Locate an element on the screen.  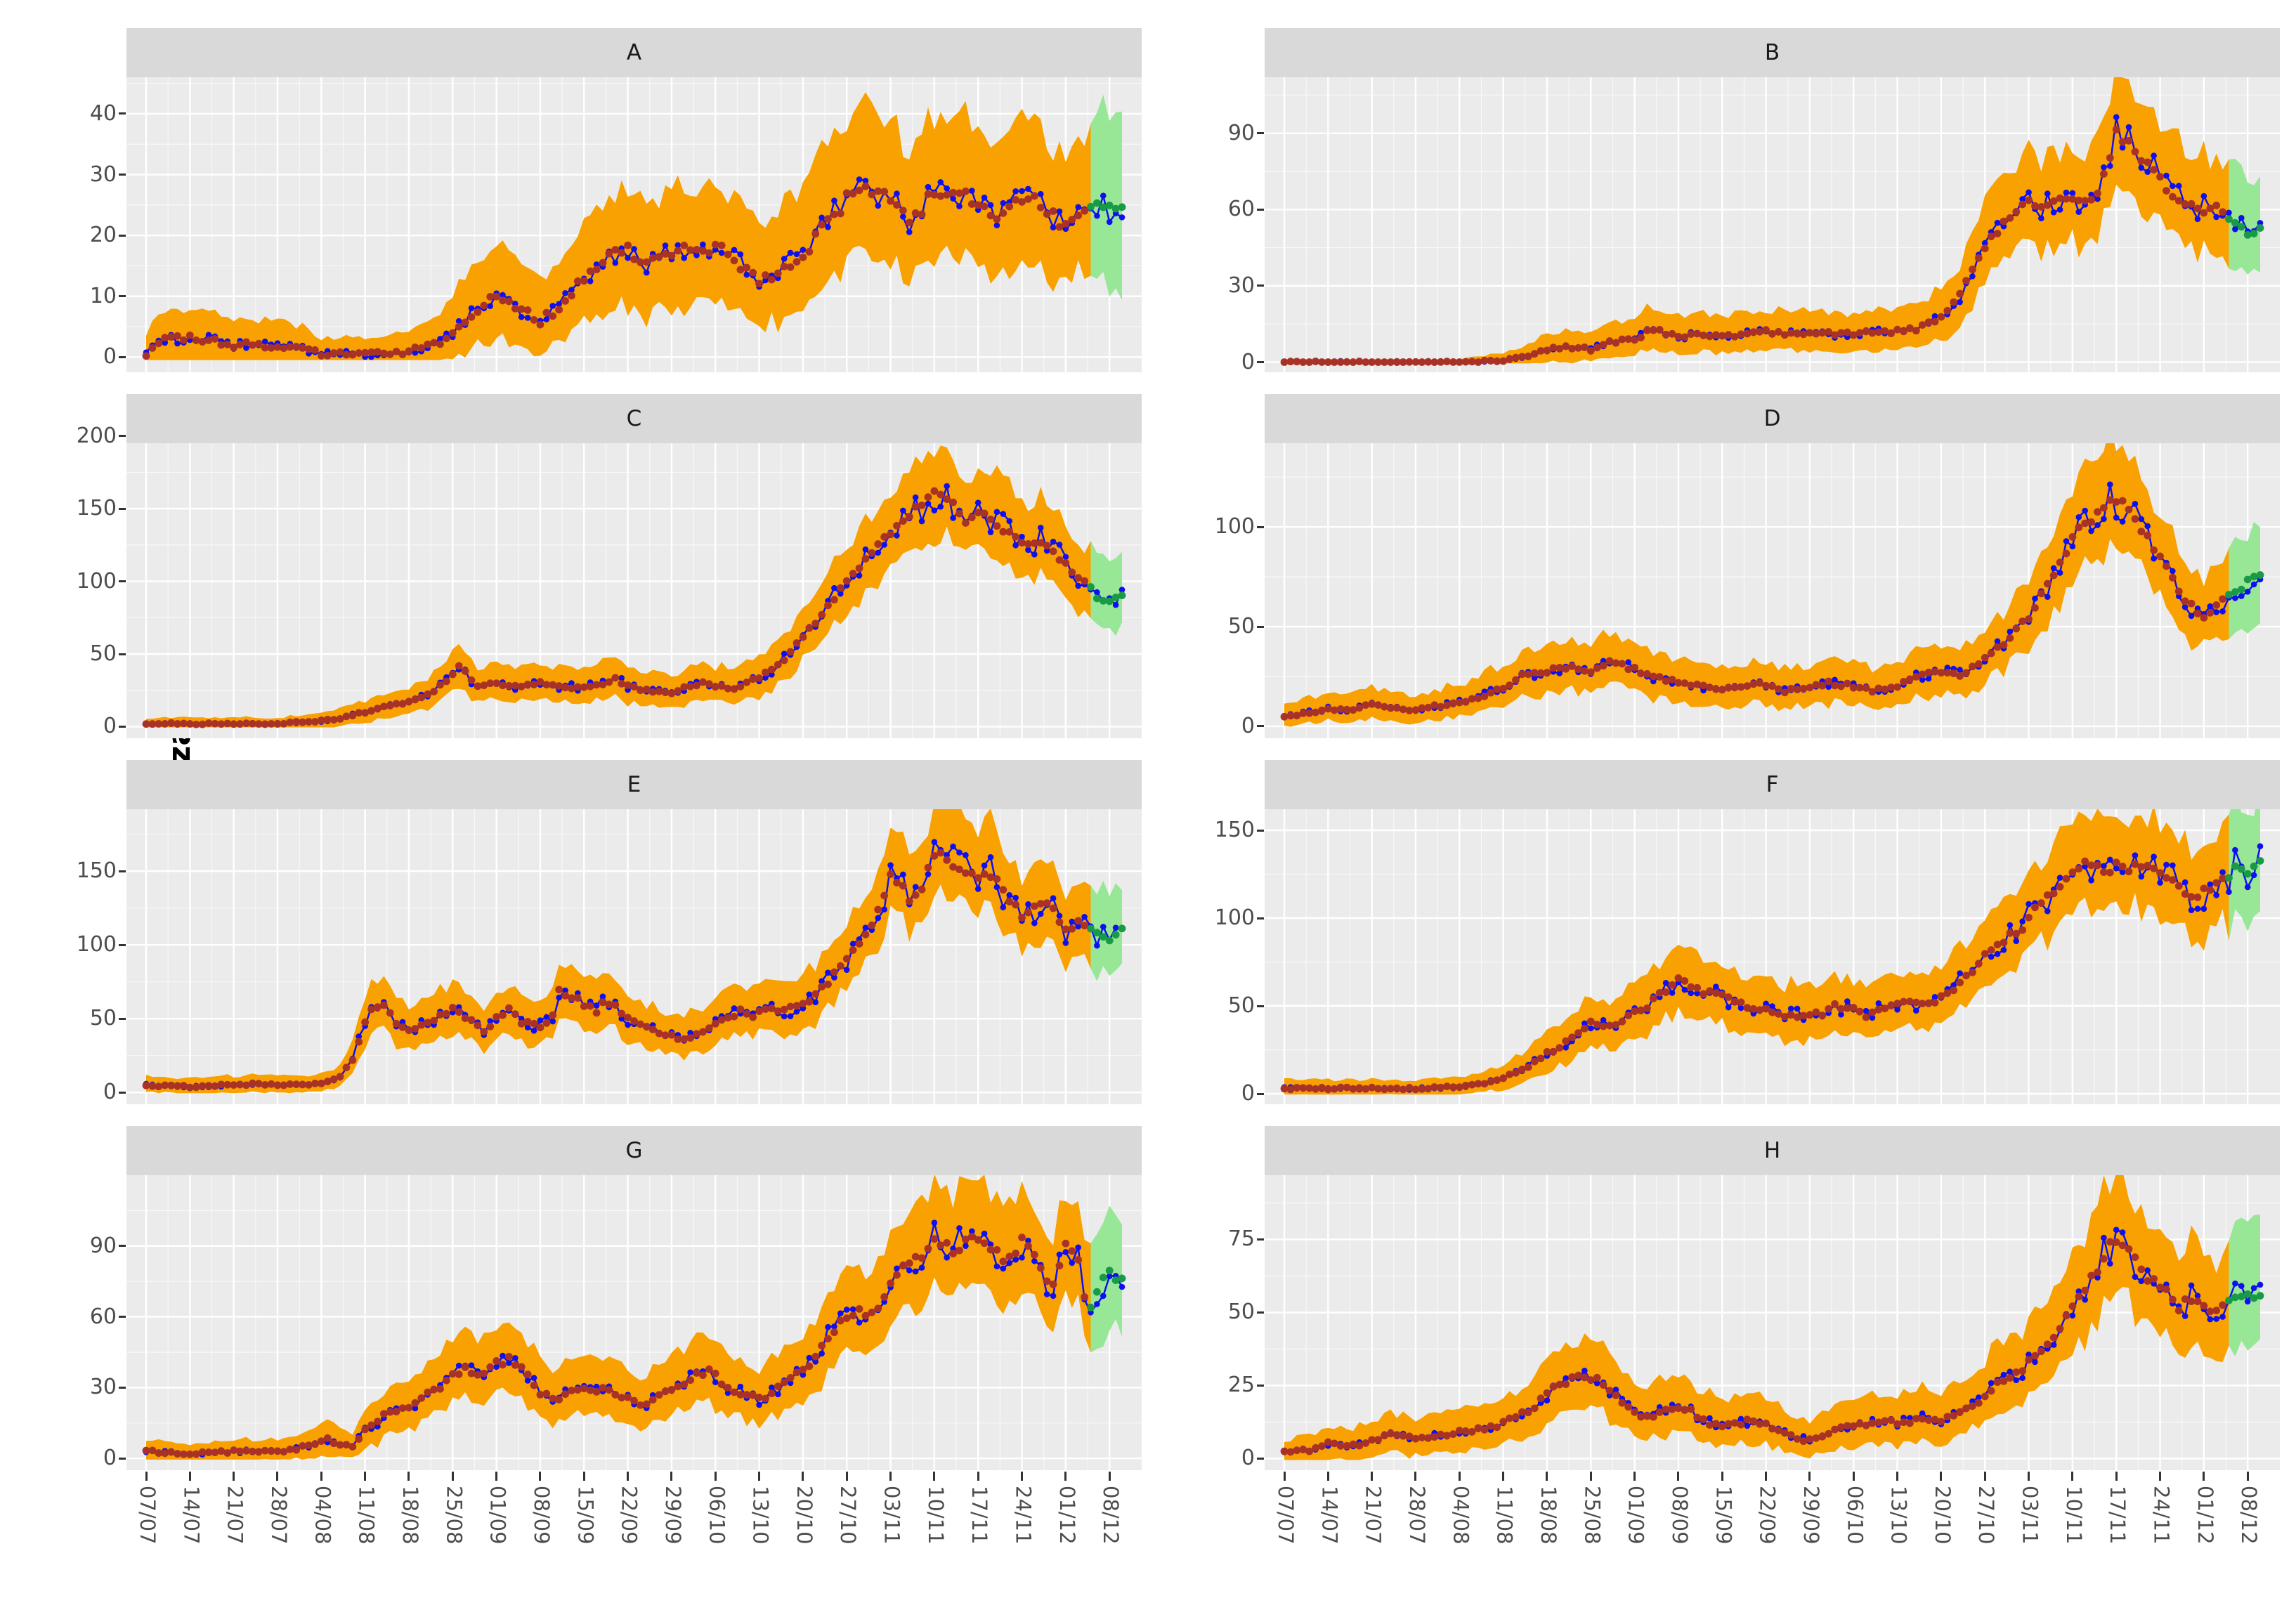
y-tick-label: 0 is located at coordinates (1248, 1093).